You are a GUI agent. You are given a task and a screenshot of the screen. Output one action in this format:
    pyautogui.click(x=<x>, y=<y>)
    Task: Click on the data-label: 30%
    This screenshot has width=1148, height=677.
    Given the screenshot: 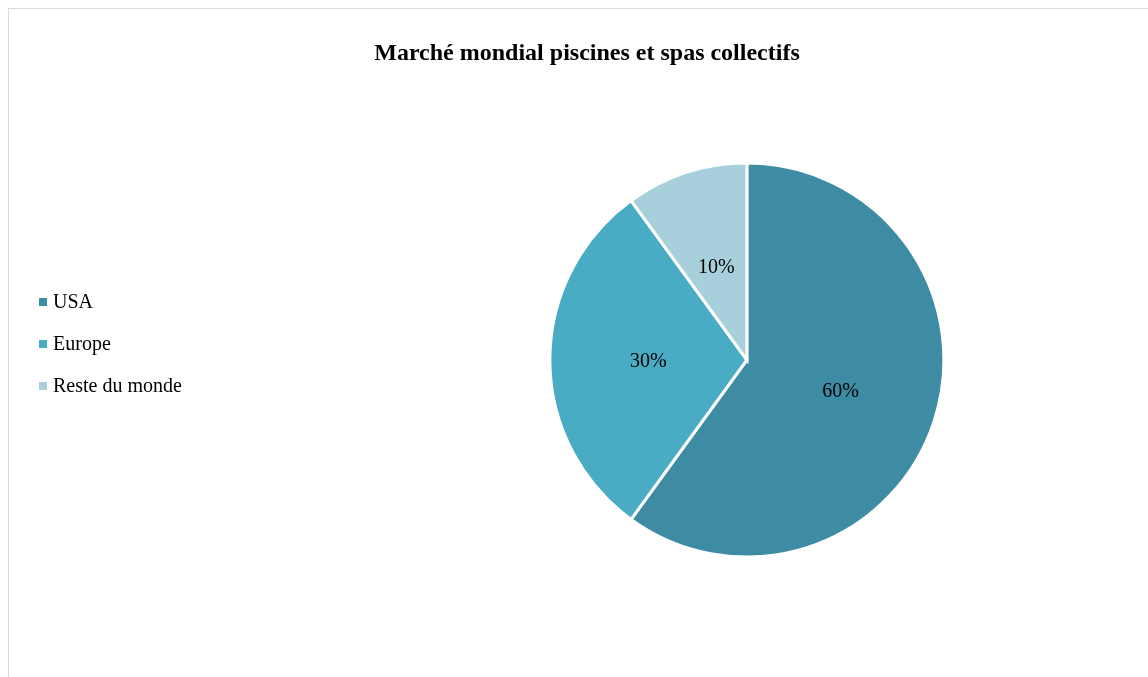 What is the action you would take?
    pyautogui.click(x=648, y=360)
    